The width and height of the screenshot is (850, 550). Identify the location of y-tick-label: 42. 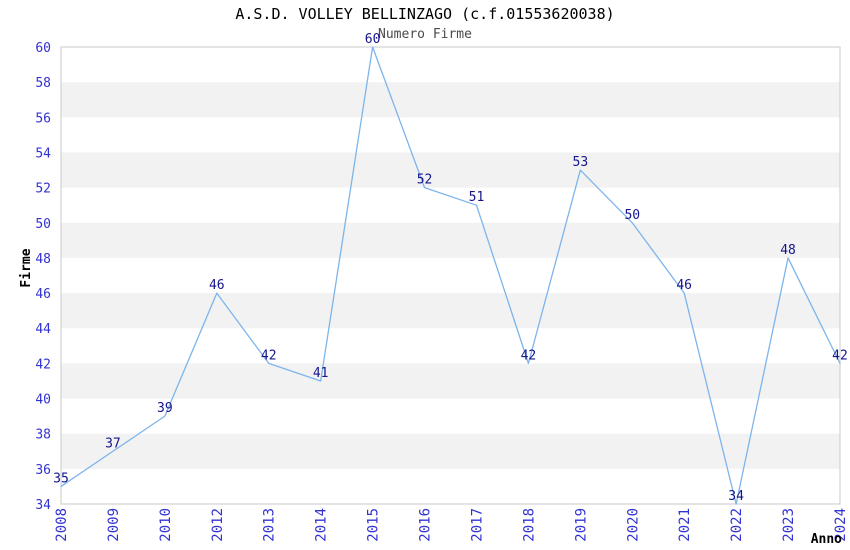
(43, 364).